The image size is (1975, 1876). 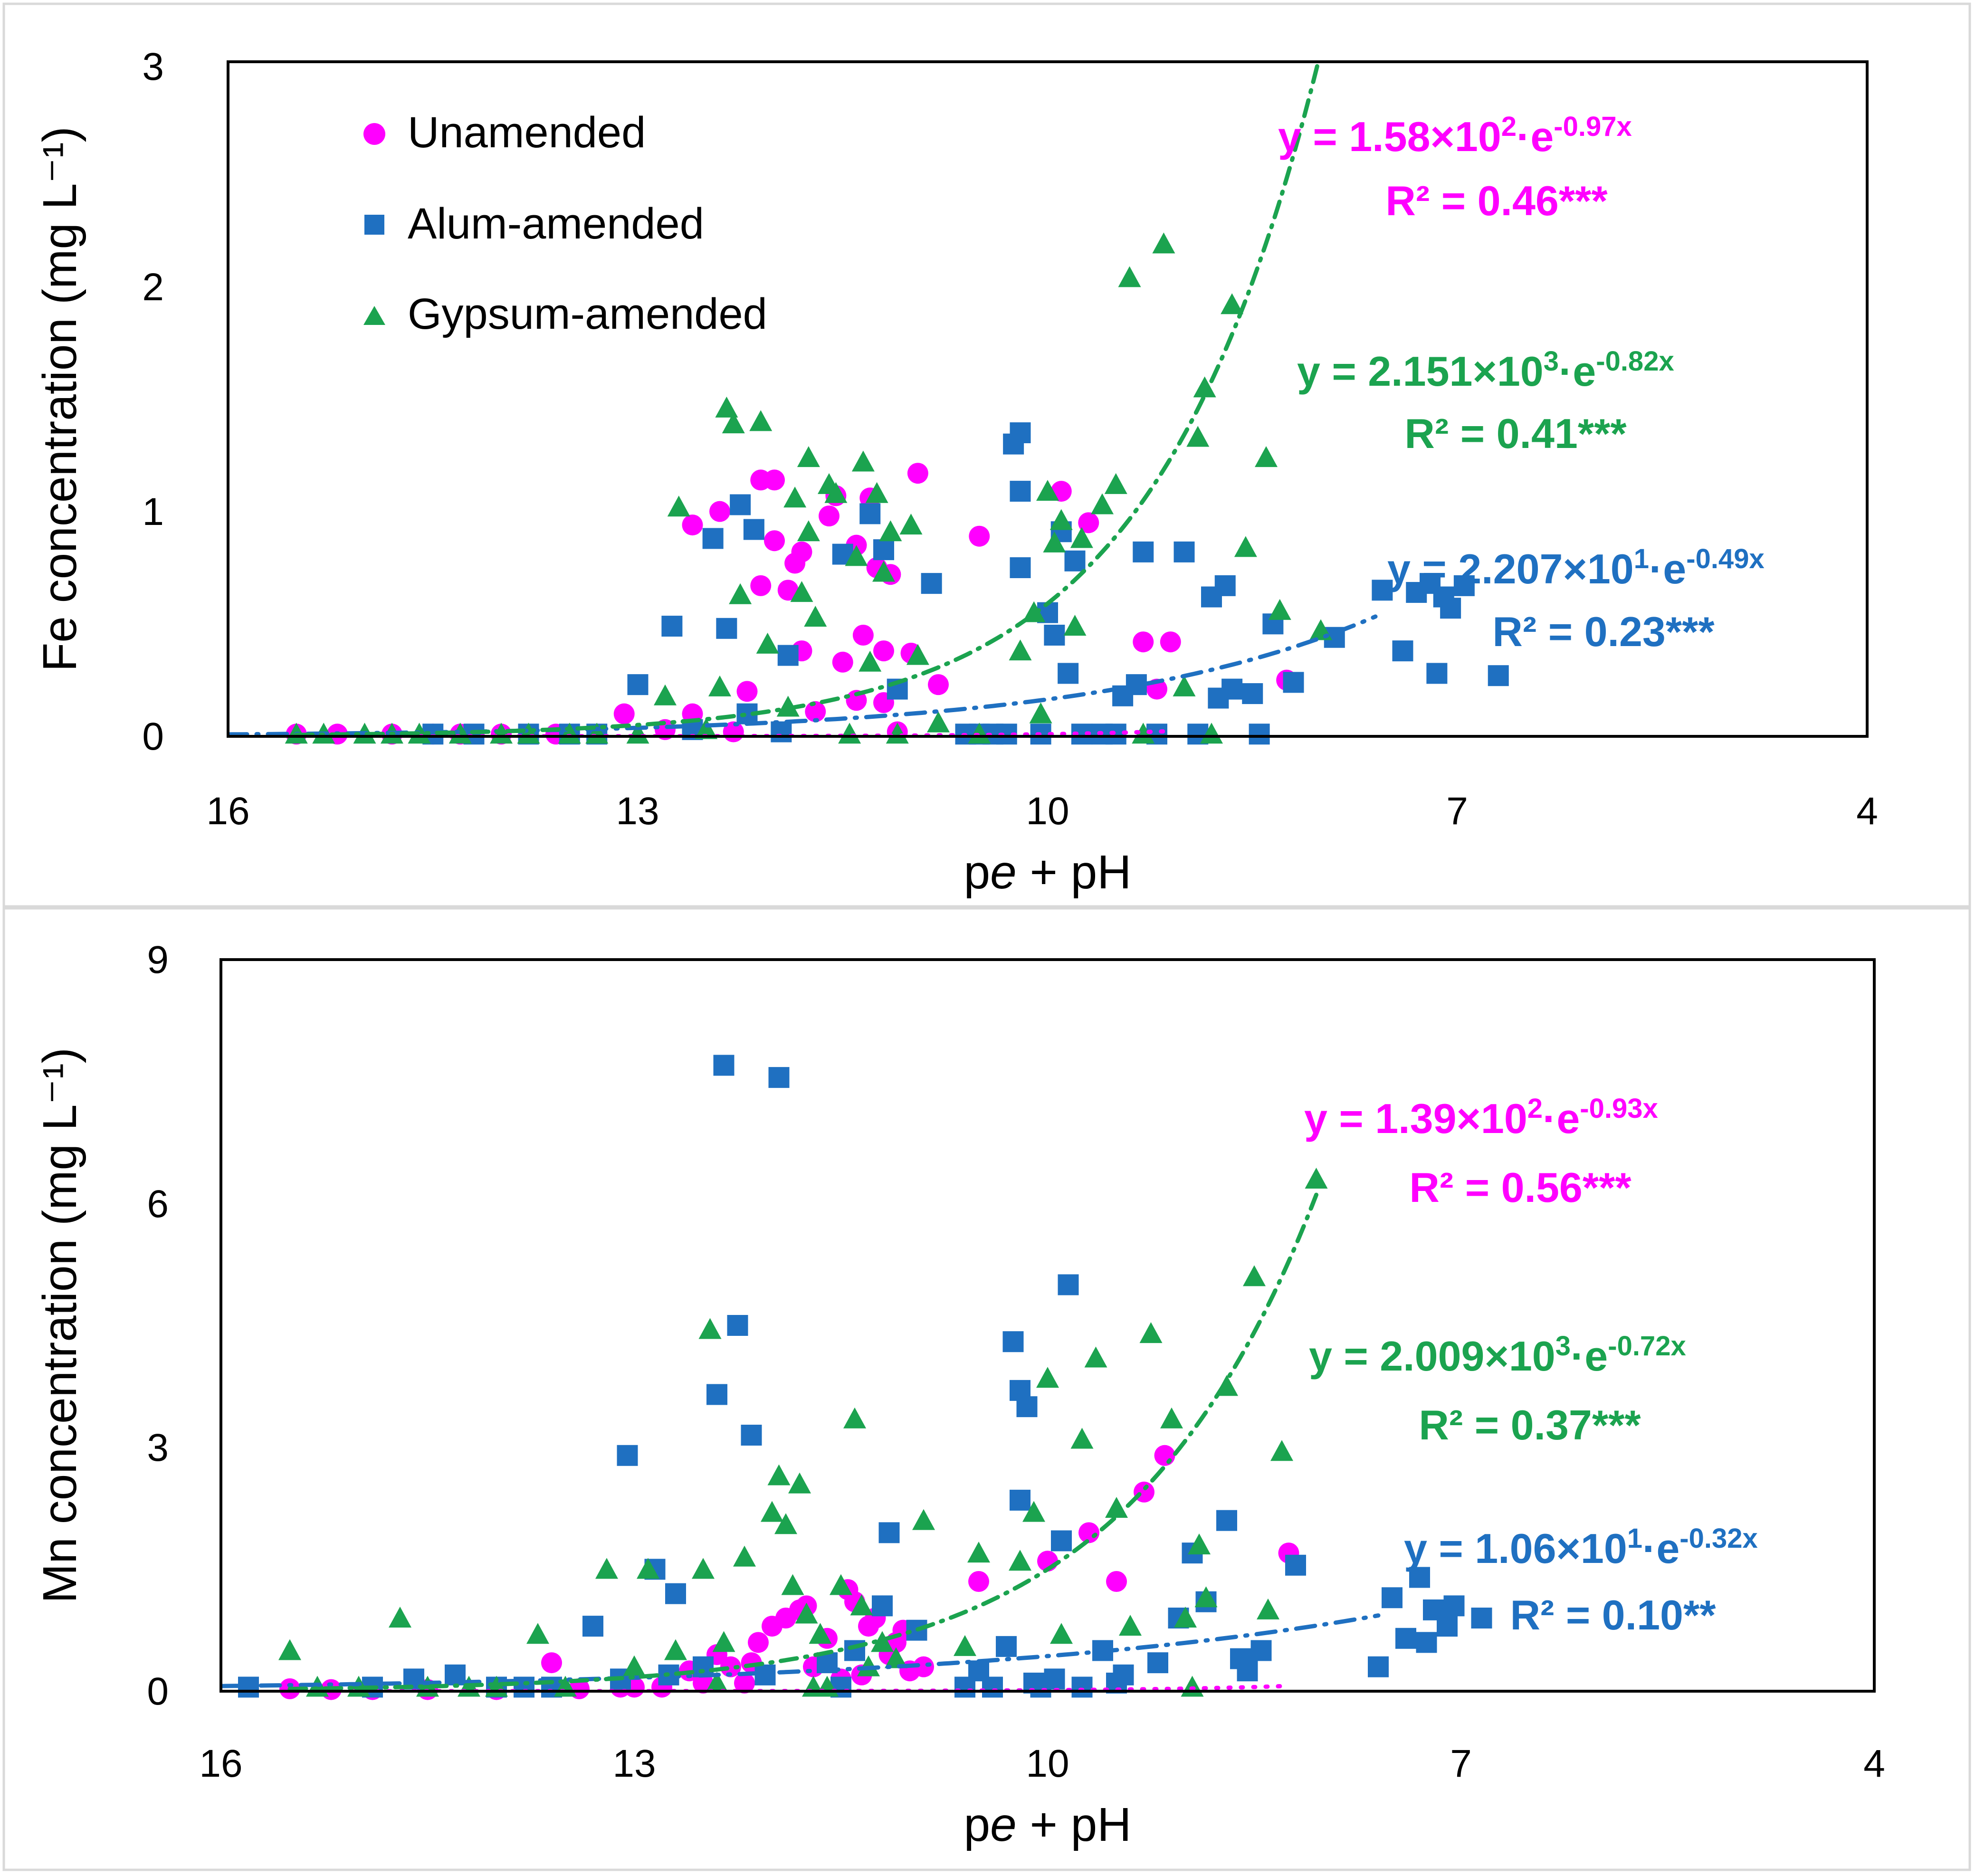 I want to click on fe-series-gypsum, so click(x=808, y=488).